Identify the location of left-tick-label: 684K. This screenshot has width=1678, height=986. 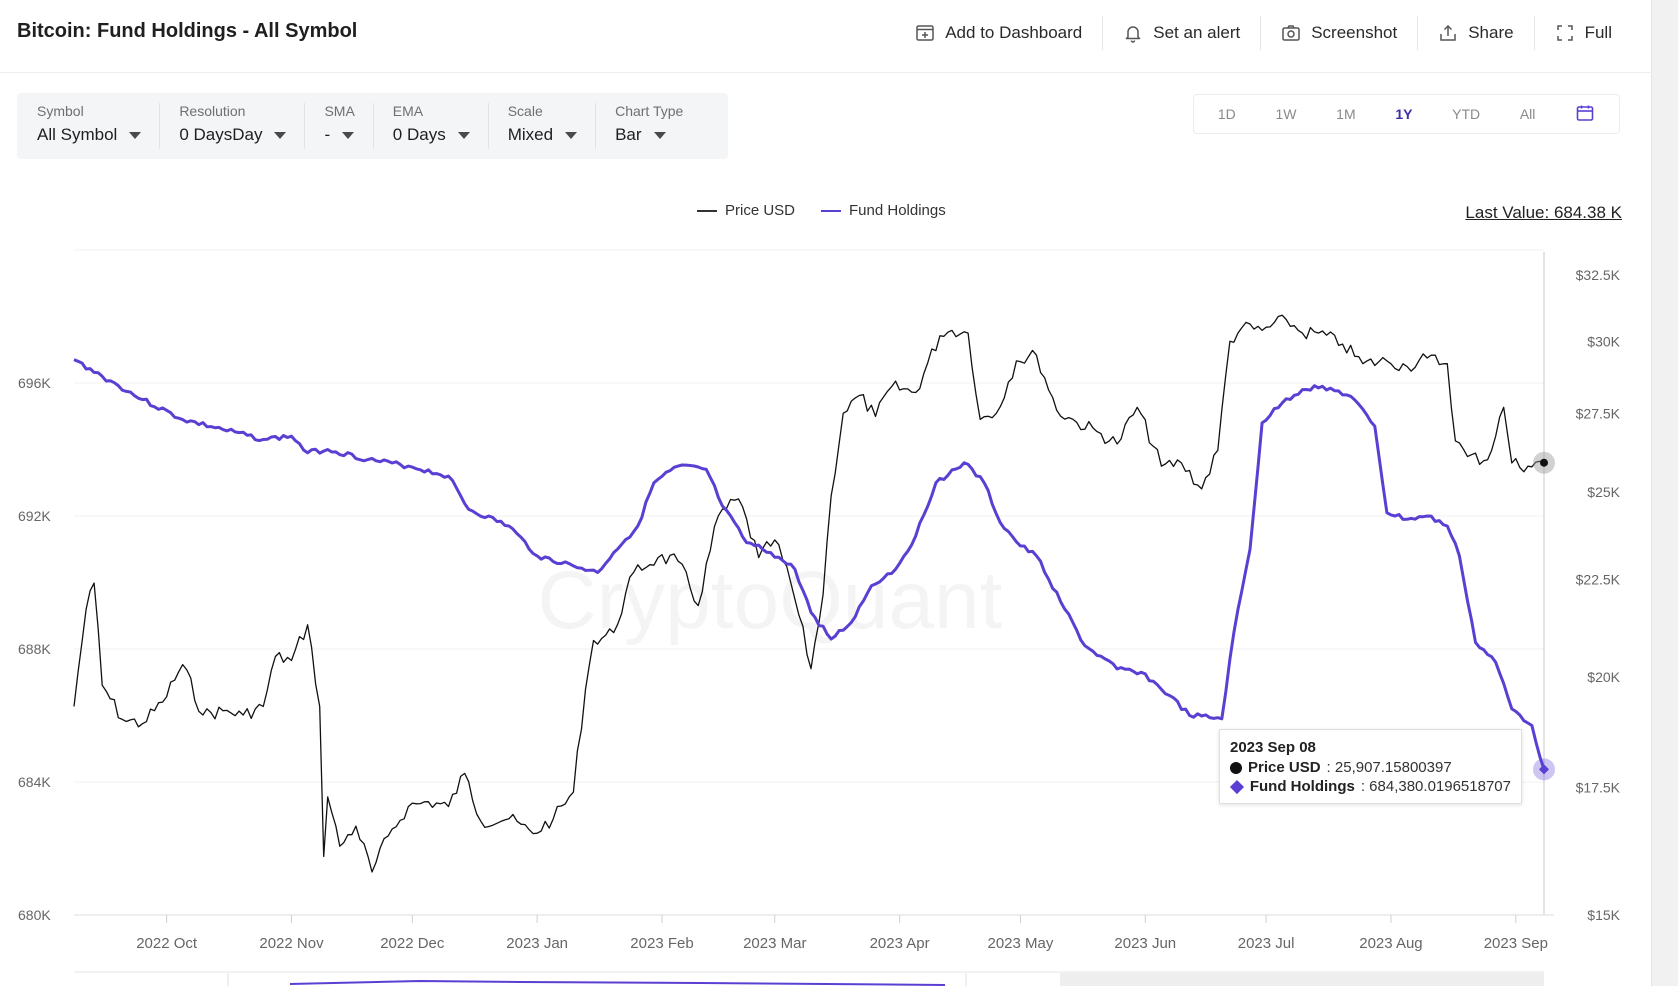
(34, 782).